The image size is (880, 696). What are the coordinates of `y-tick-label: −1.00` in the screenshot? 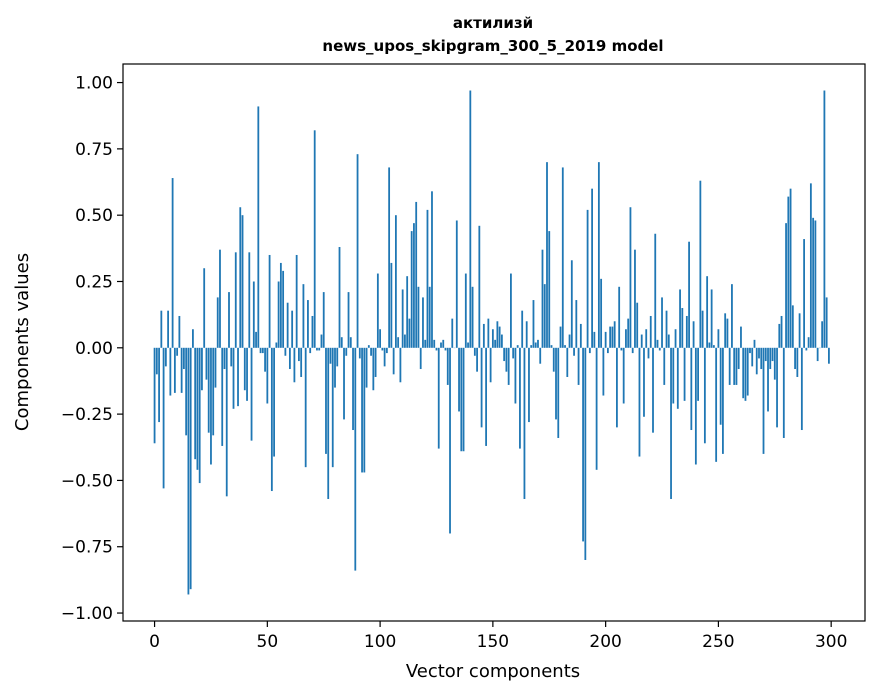 It's located at (87, 614).